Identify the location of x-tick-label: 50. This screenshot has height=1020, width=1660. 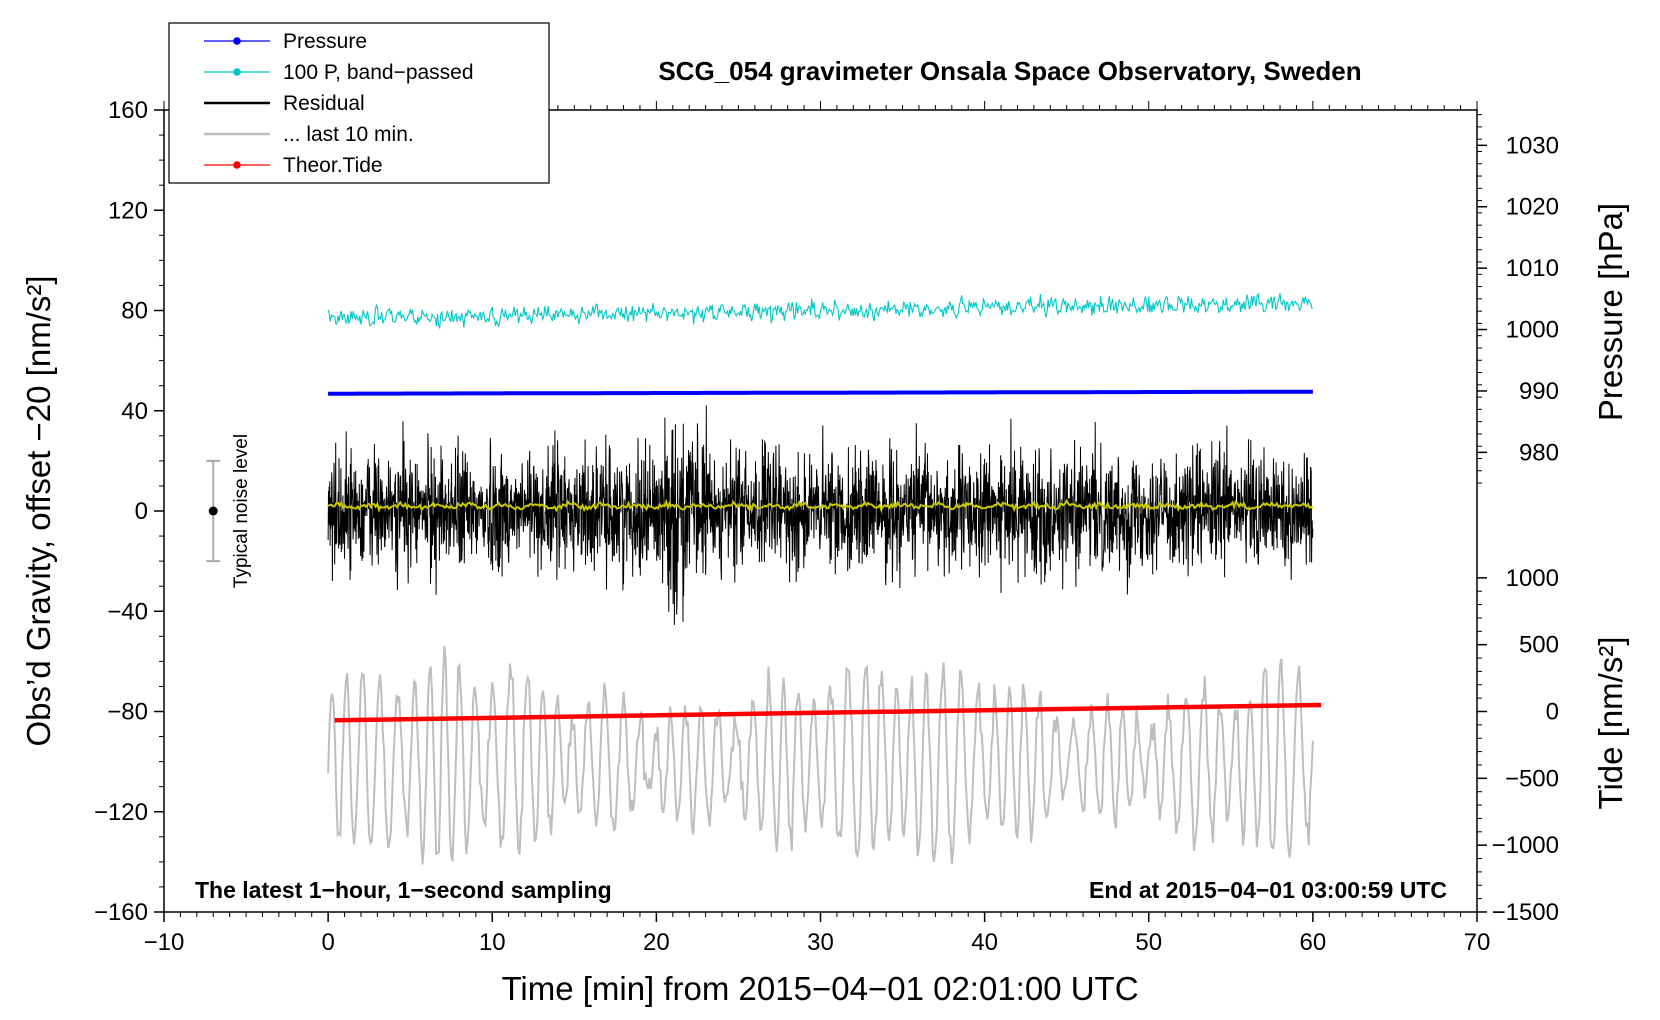
(1148, 942).